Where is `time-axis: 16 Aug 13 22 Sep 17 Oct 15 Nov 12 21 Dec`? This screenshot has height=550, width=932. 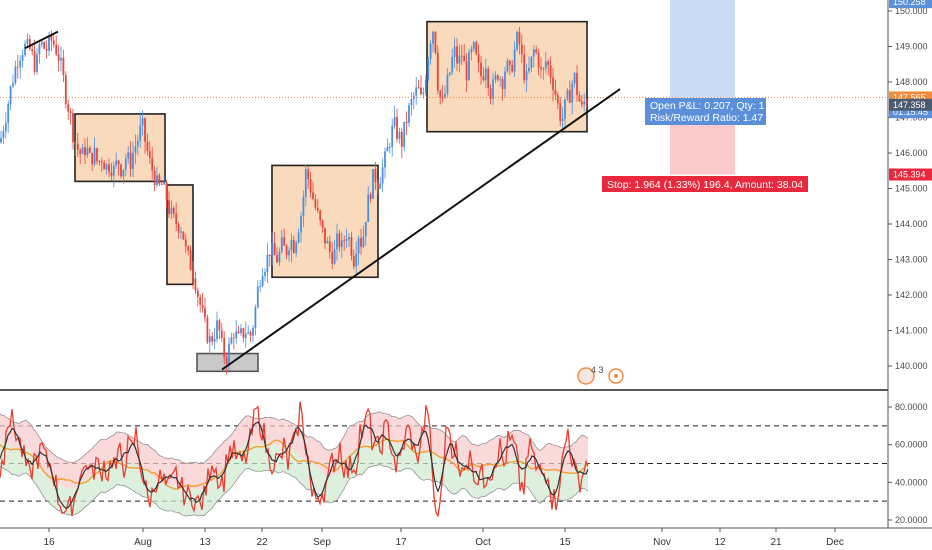 time-axis: 16 Aug 13 22 Sep 17 Oct 15 Nov 12 21 Dec is located at coordinates (466, 537).